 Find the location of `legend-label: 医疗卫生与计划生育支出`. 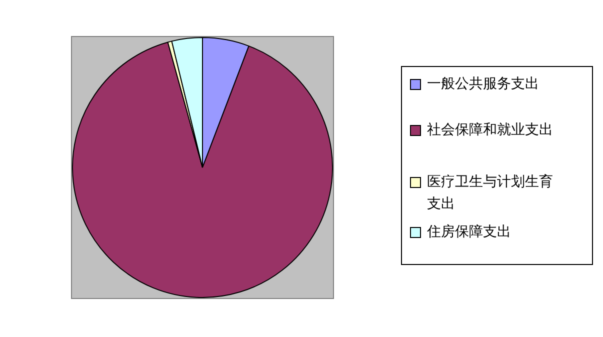

legend-label: 医疗卫生与计划生育支出 is located at coordinates (490, 193).